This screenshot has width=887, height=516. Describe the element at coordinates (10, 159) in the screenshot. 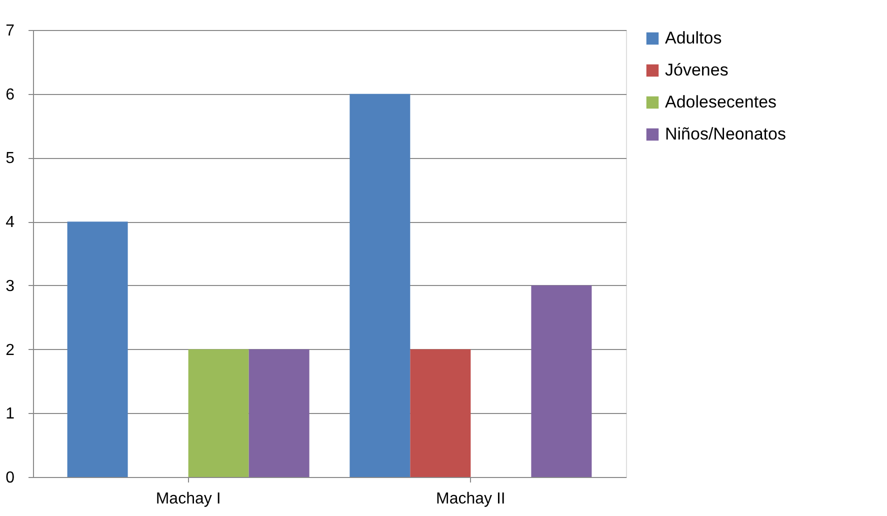

I see `y-tick-label: 5` at that location.